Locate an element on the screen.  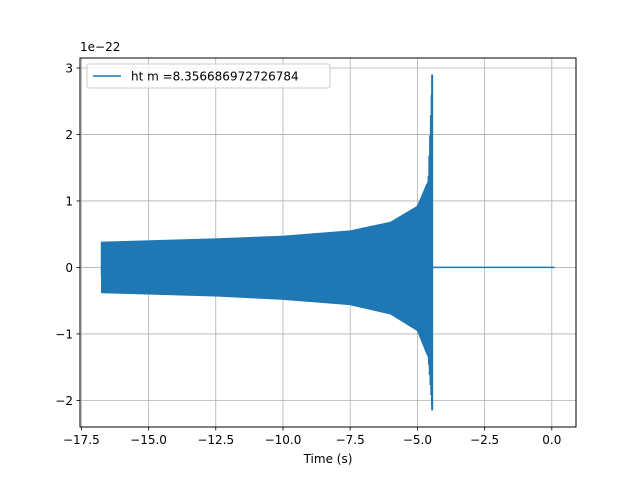
y-axis: −2 −1 0 1 2 3 is located at coordinates (67, 234).